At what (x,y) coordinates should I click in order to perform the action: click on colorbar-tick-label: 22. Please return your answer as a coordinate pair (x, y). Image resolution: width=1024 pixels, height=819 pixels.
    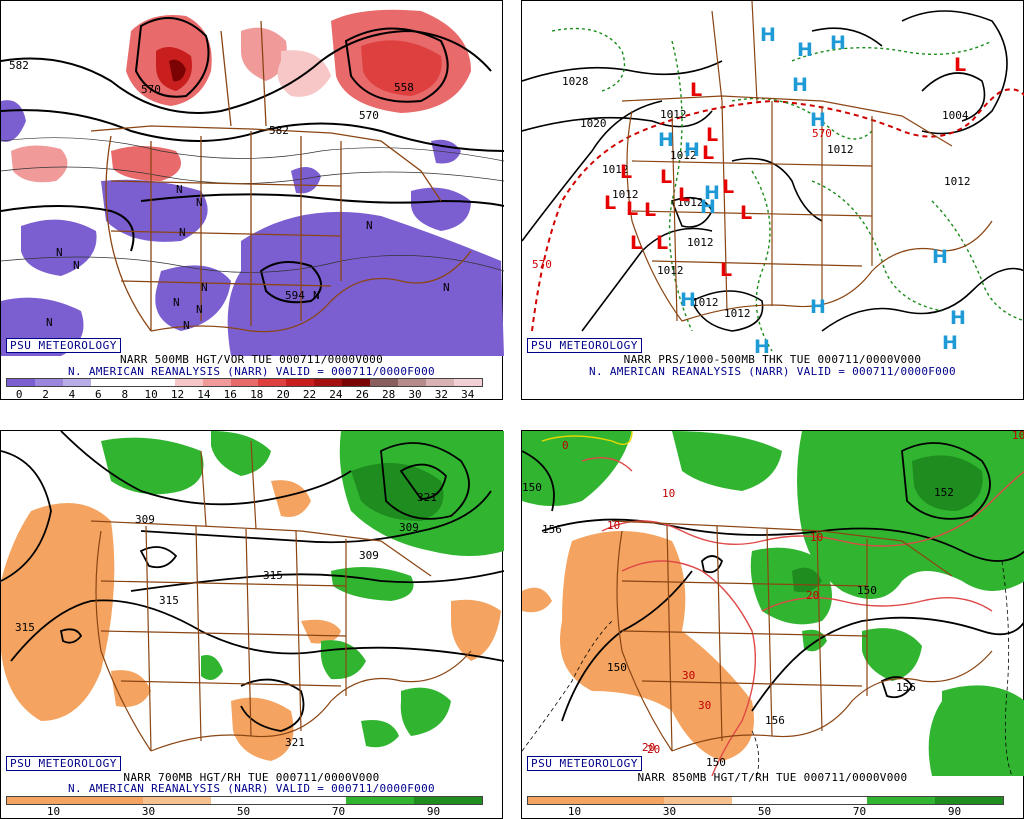
    Looking at the image, I should click on (309, 394).